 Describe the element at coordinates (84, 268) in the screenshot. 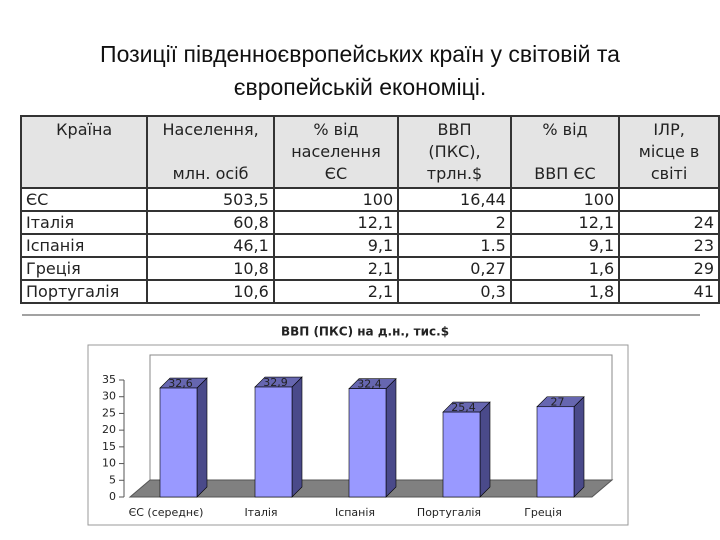

I see `table-cell: Греція` at that location.